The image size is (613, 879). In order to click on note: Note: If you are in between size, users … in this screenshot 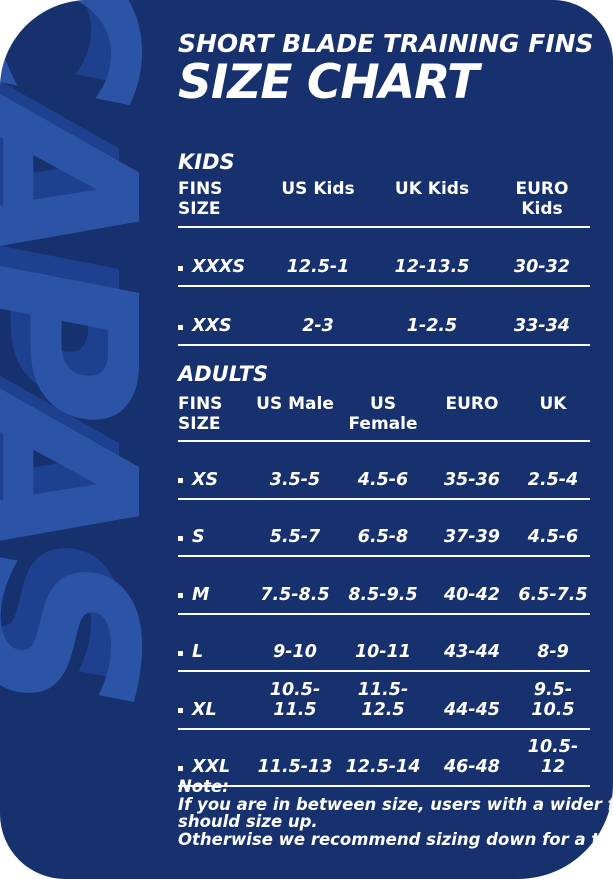, I will do `click(395, 813)`.